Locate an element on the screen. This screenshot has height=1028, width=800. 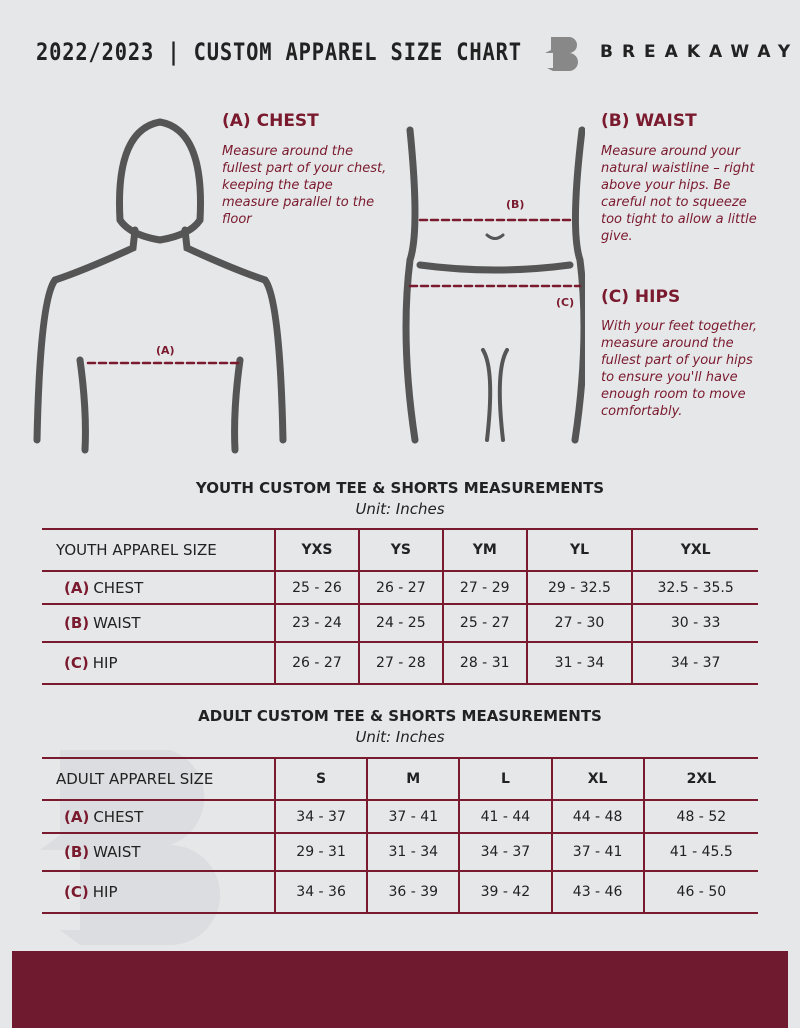
size-header: YL is located at coordinates (579, 550).